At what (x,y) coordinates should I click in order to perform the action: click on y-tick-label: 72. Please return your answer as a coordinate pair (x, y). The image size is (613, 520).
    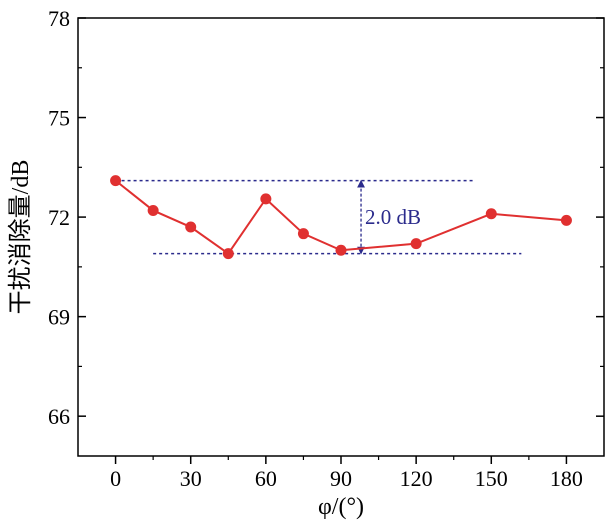
    Looking at the image, I should click on (59, 217).